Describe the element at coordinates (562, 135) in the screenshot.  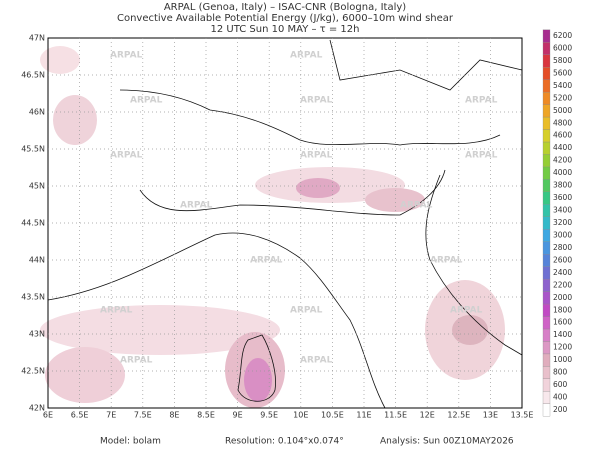
I see `colorbar-label: 4600` at that location.